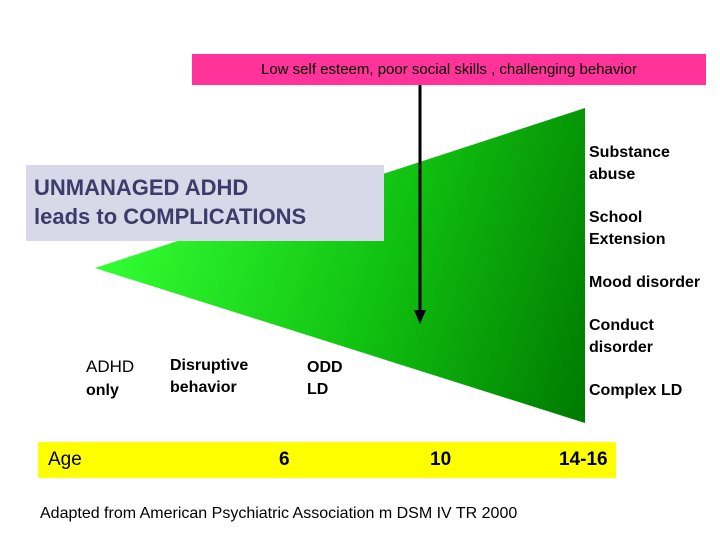  What do you see at coordinates (616, 217) in the screenshot?
I see `outcome-school-line-1: School` at bounding box center [616, 217].